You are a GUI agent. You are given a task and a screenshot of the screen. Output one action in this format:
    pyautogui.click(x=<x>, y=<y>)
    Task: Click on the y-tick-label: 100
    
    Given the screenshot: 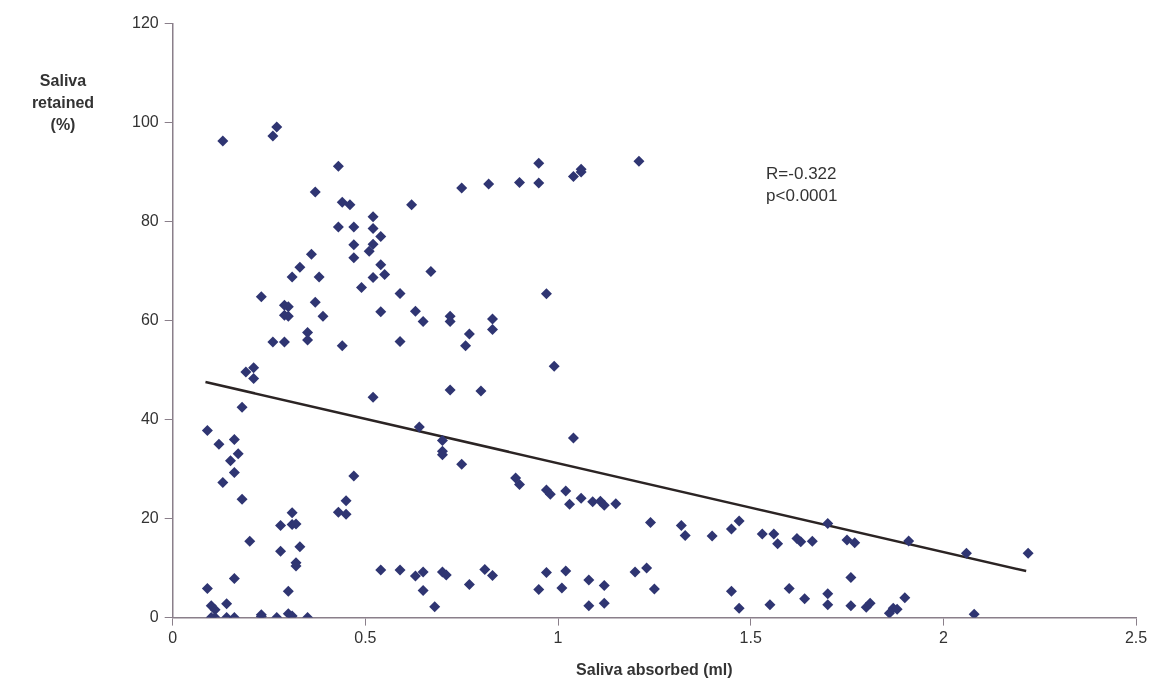 What is the action you would take?
    pyautogui.click(x=145, y=122)
    